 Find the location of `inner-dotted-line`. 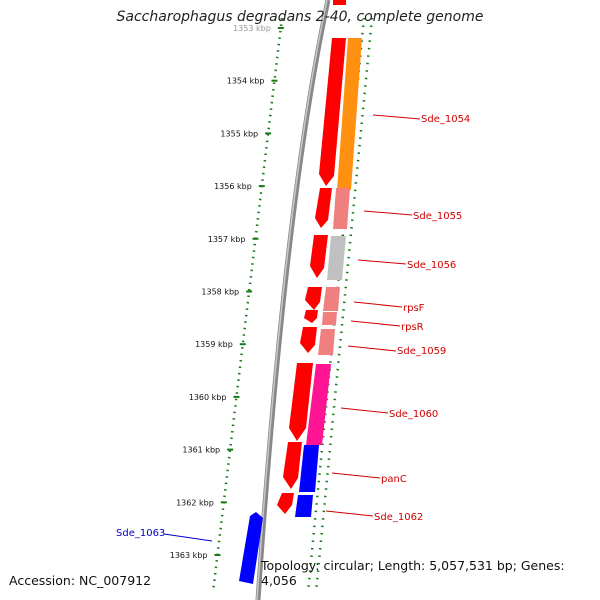

inner-dotted-line is located at coordinates (336, 305).